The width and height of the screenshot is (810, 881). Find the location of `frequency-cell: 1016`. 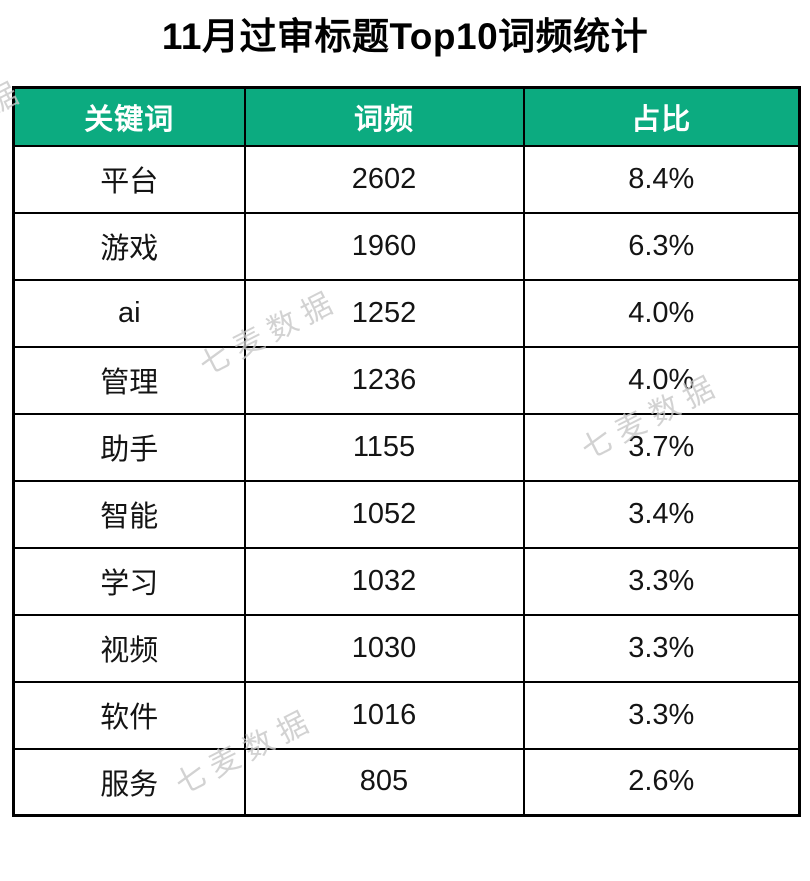

frequency-cell: 1016 is located at coordinates (384, 715).